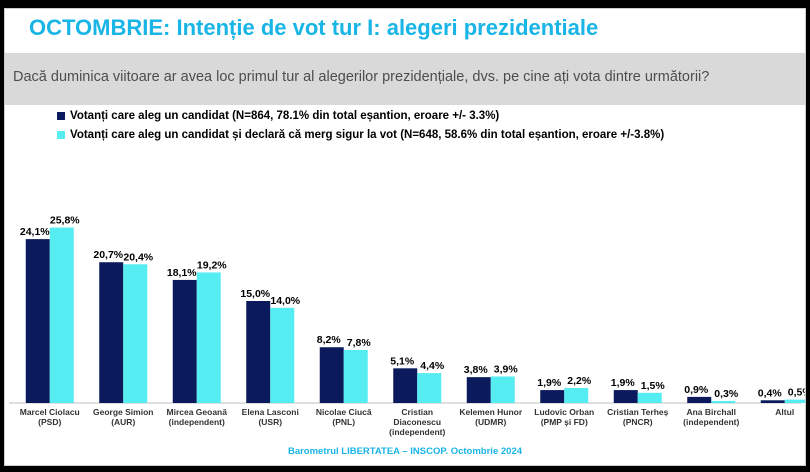 Image resolution: width=810 pixels, height=472 pixels. Describe the element at coordinates (696, 390) in the screenshot. I see `bar-value-label: 0,9%` at that location.